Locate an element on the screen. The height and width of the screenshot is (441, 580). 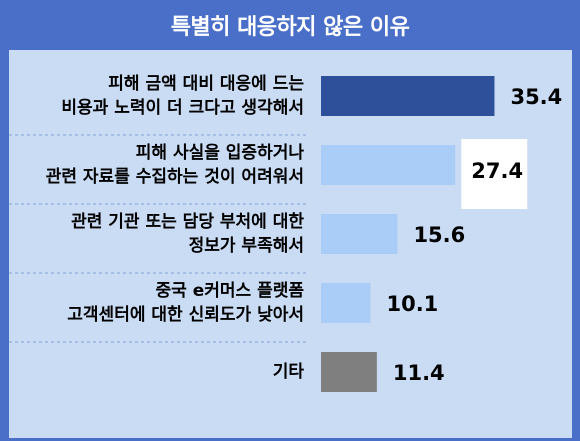
category-label-line: 고객센터에 대한 신뢰도가 낮아서 is located at coordinates (185, 315).